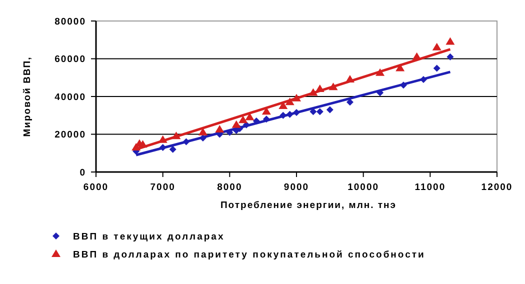 The image size is (525, 284). I want to click on y-tick-label: 20000, so click(70, 135).